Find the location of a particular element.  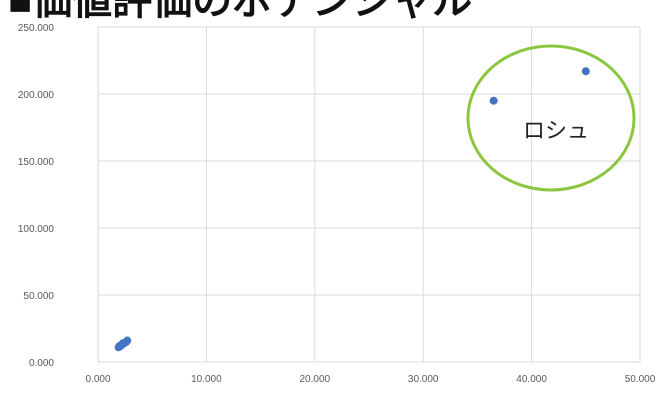

y-tick-label: 250.000 is located at coordinates (36, 28).